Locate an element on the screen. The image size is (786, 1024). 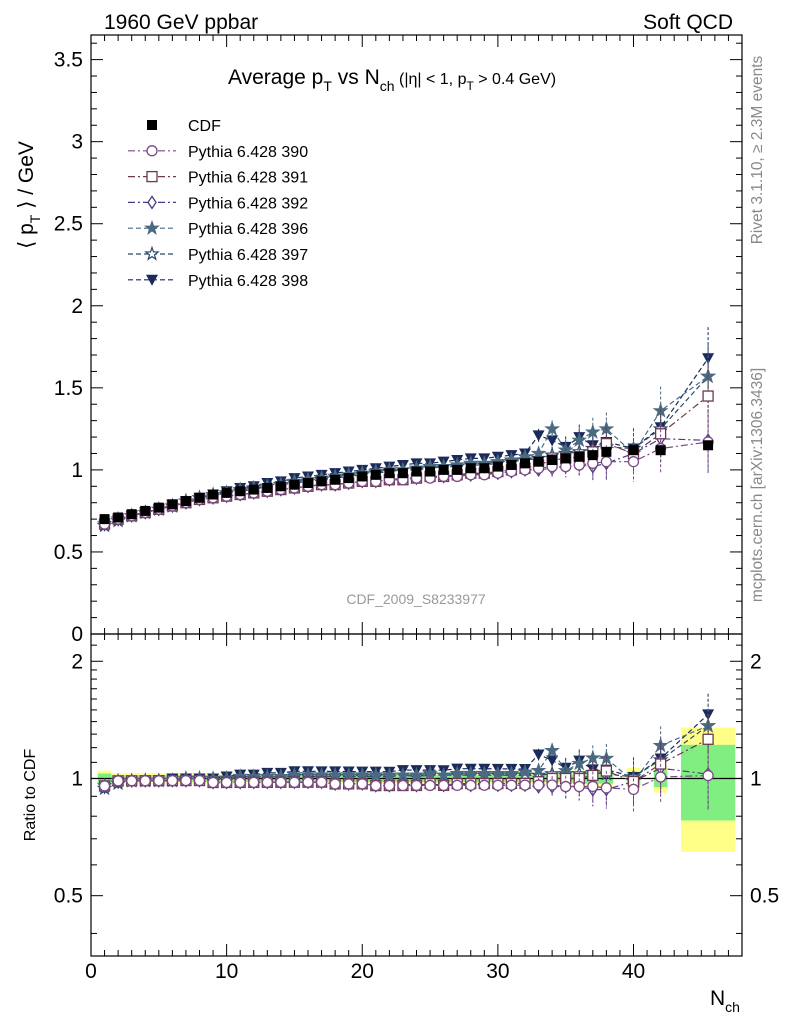
x-tick-label: 30 is located at coordinates (497, 971).